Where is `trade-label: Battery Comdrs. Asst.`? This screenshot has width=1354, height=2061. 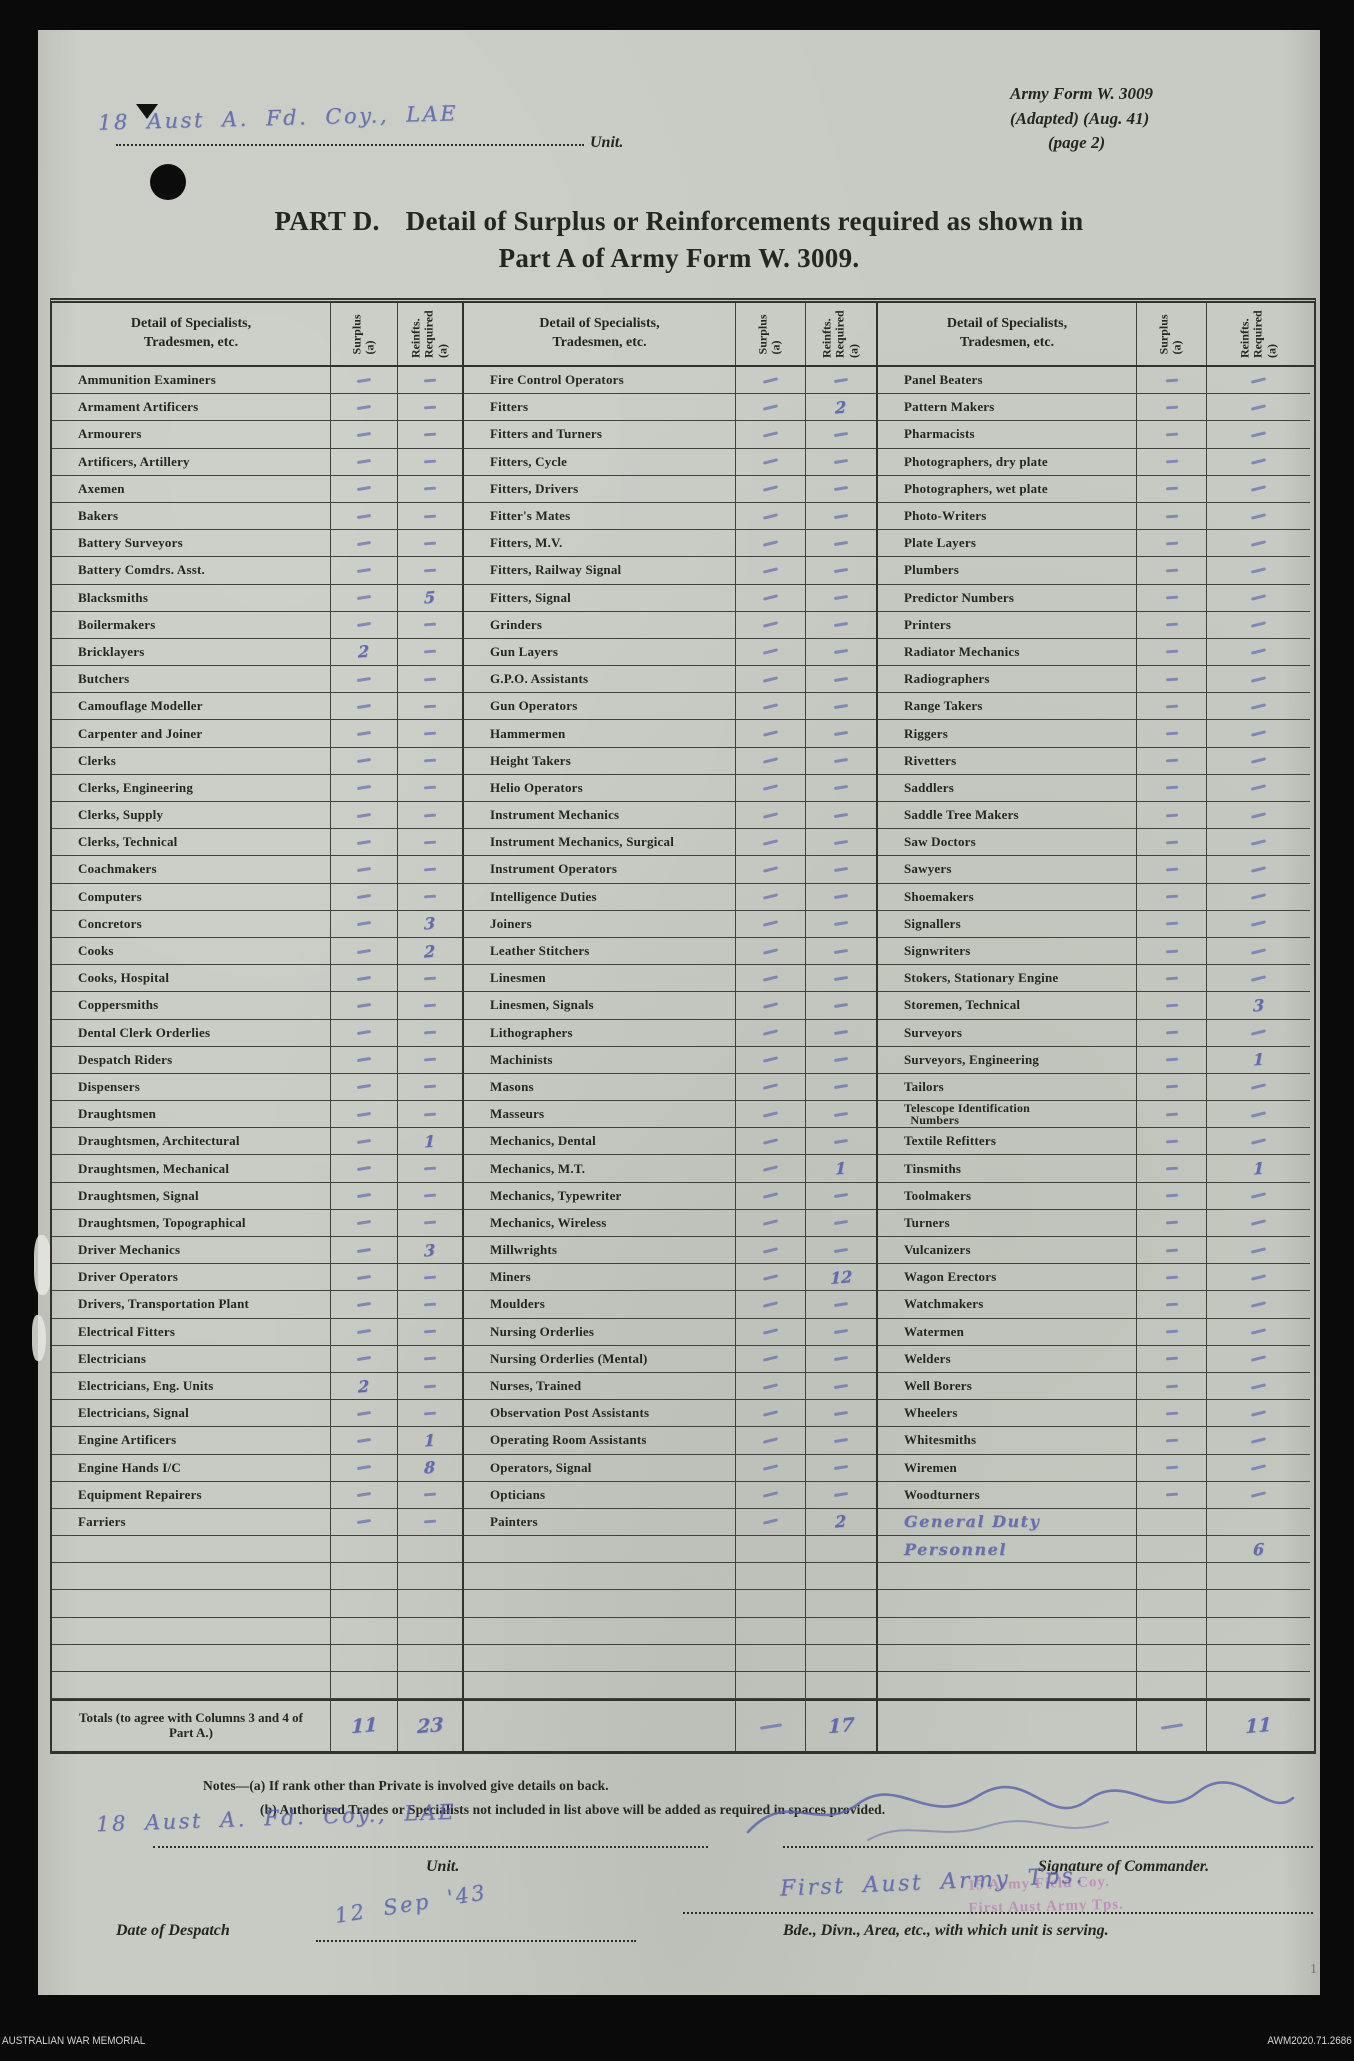 trade-label: Battery Comdrs. Asst. is located at coordinates (141, 570).